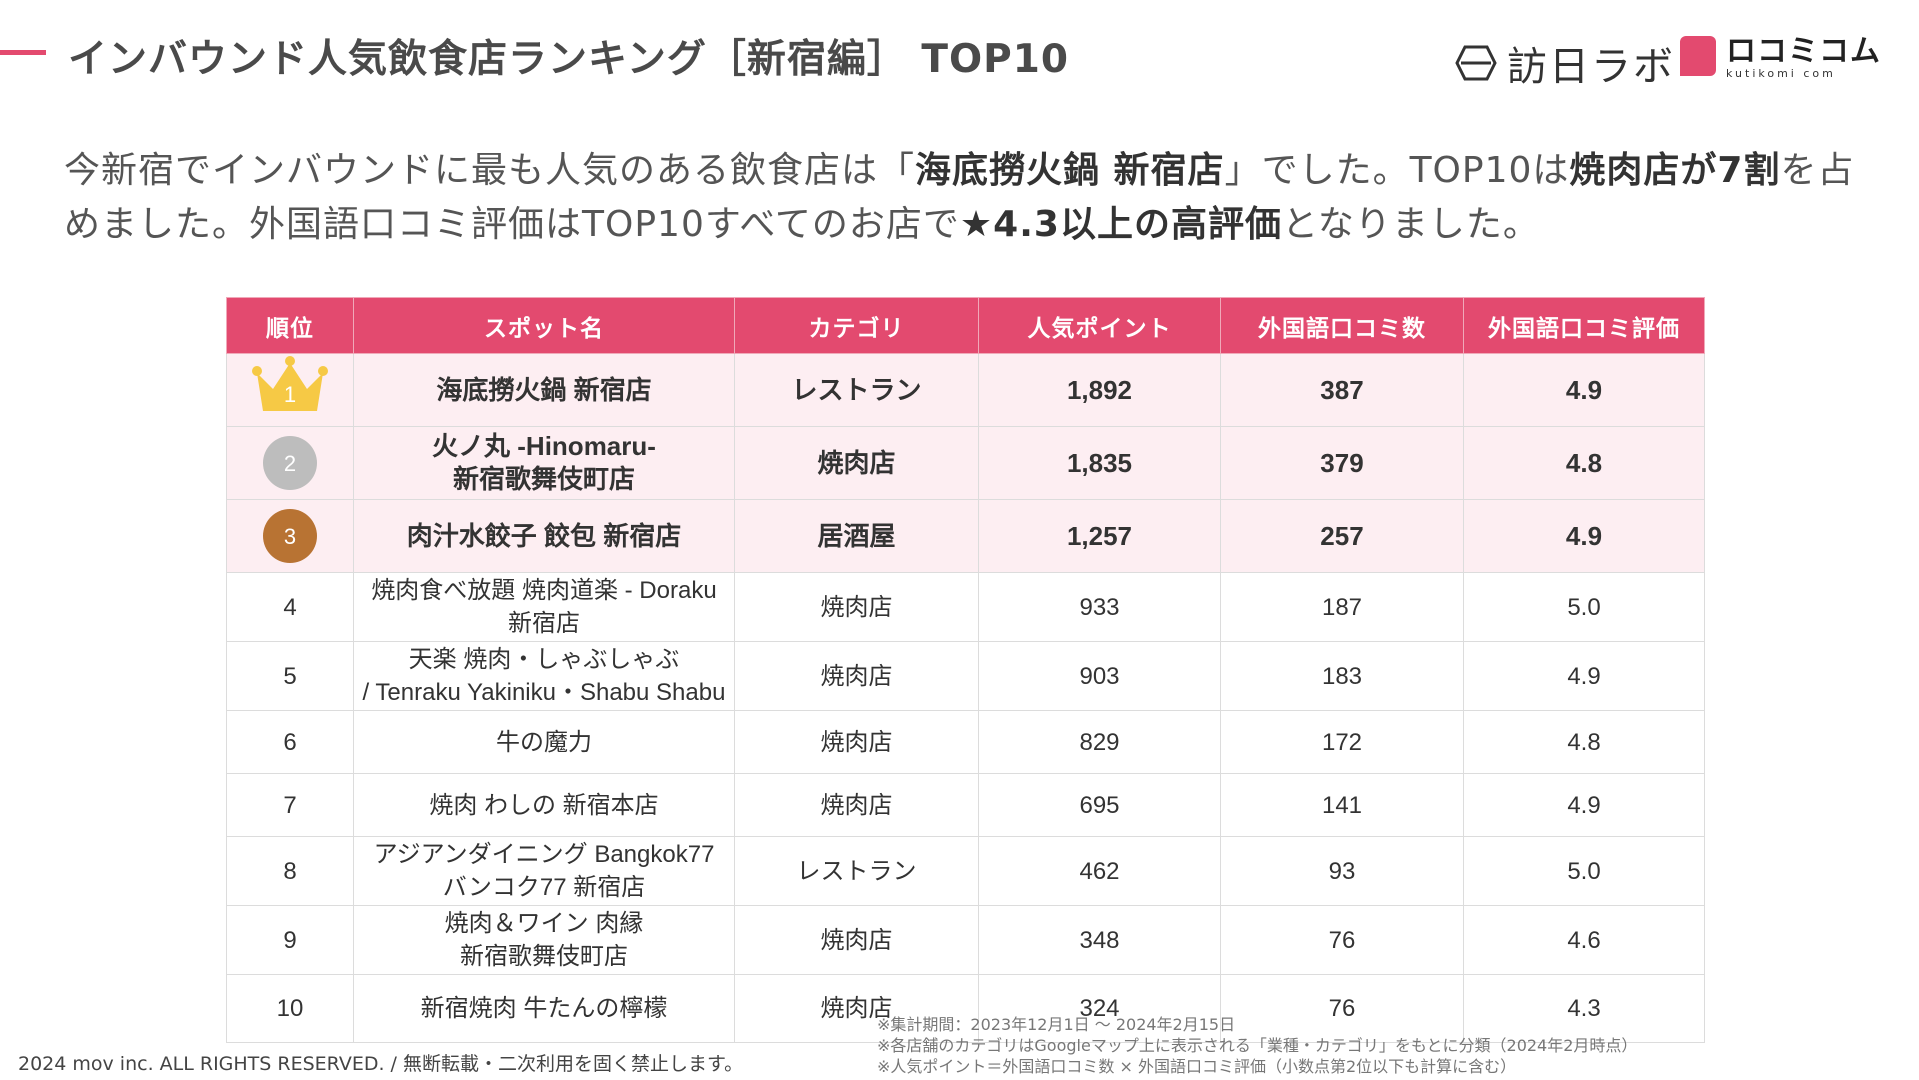 The image size is (1919, 1080). I want to click on points-cell: 348, so click(1099, 940).